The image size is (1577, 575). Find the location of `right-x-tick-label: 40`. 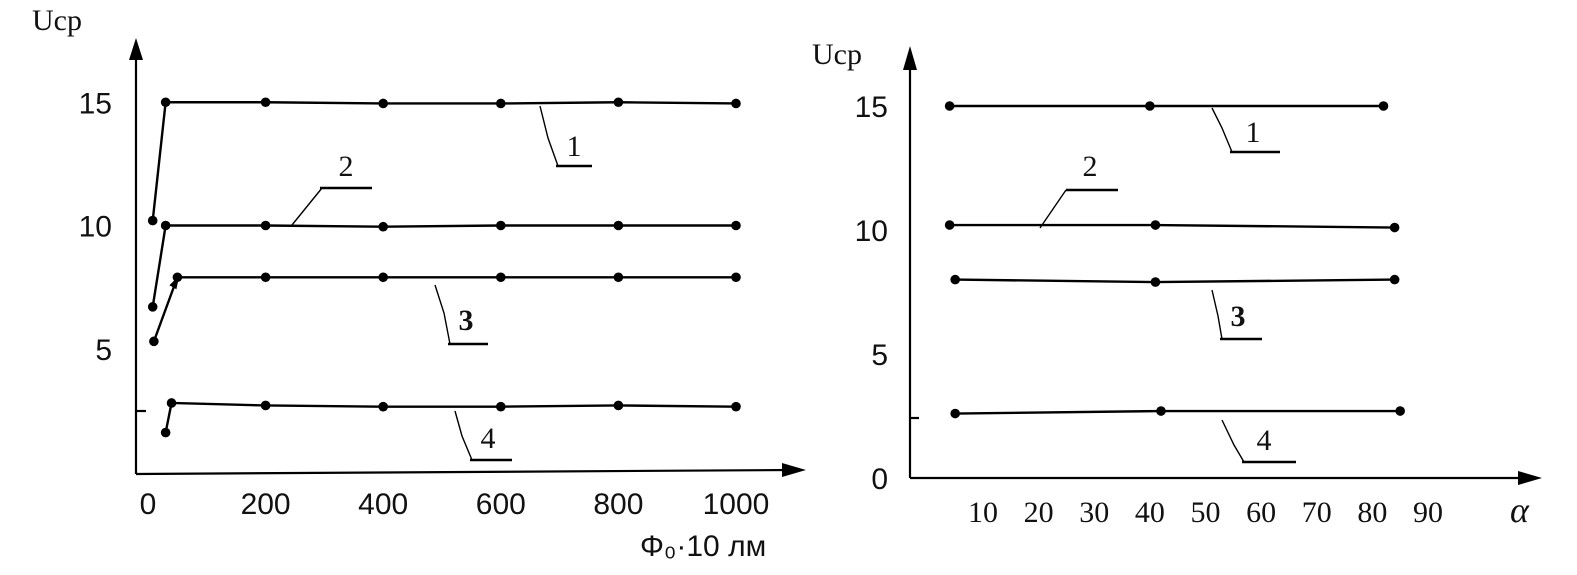

right-x-tick-label: 40 is located at coordinates (1150, 512).